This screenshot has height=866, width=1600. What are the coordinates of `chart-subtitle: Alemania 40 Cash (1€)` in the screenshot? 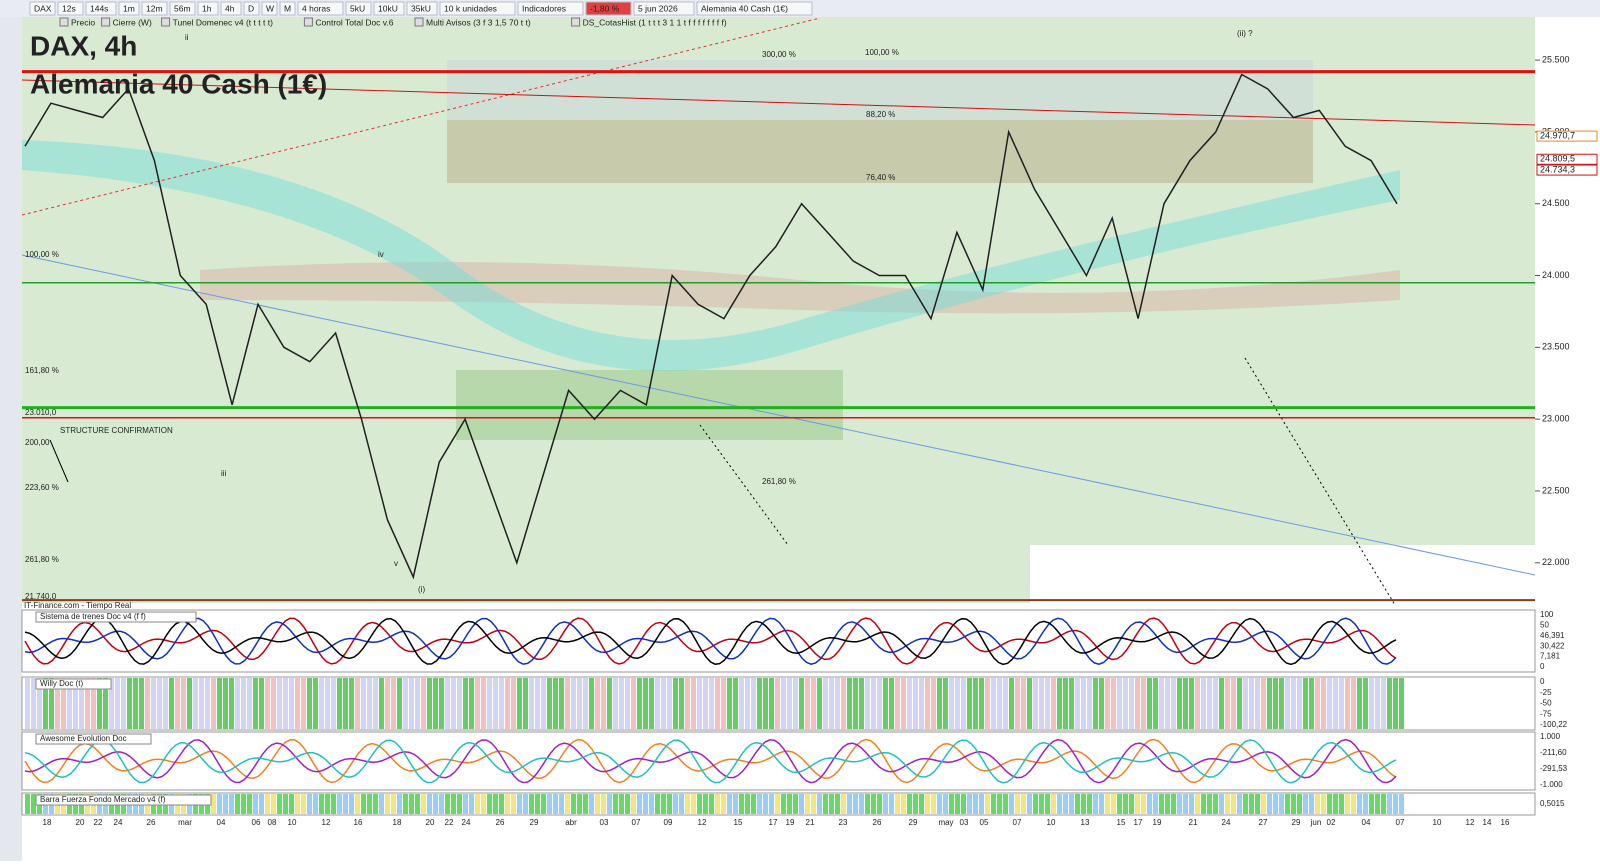 It's located at (178, 83).